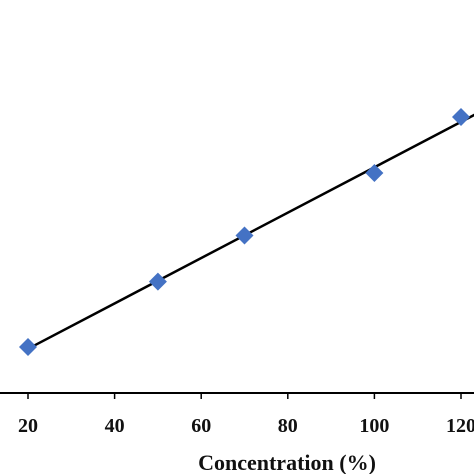  I want to click on x-tick-label: 60, so click(201, 426).